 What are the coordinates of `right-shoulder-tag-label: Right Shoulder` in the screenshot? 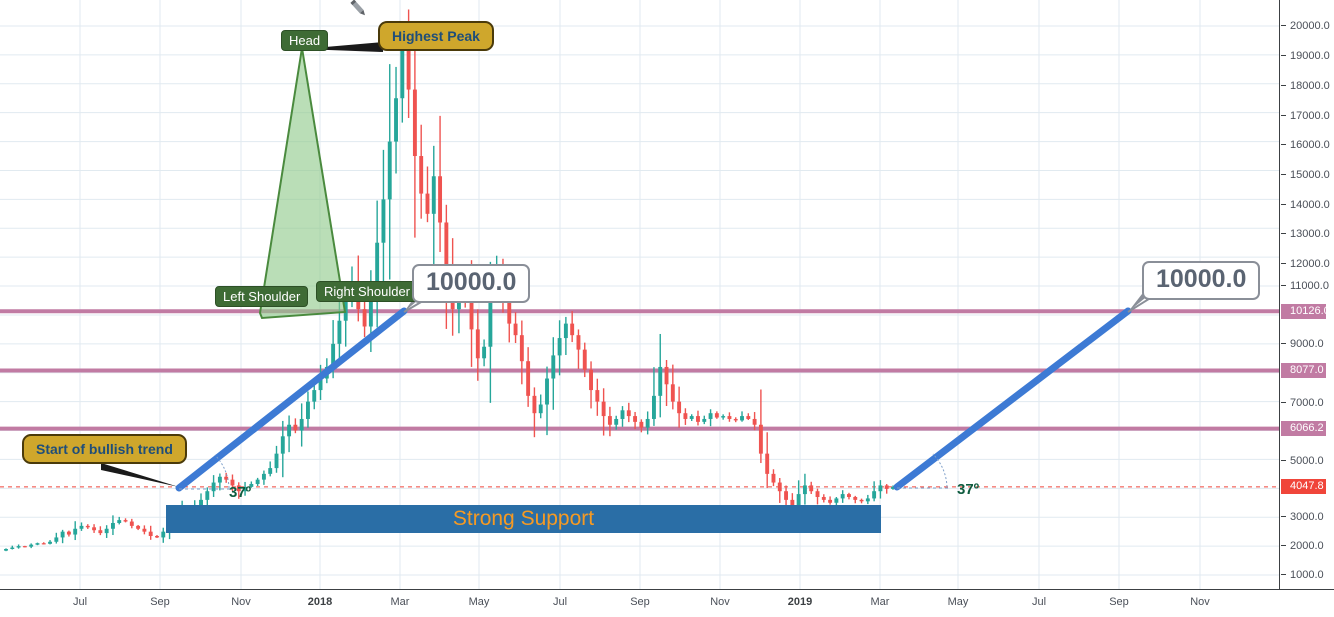 It's located at (367, 291).